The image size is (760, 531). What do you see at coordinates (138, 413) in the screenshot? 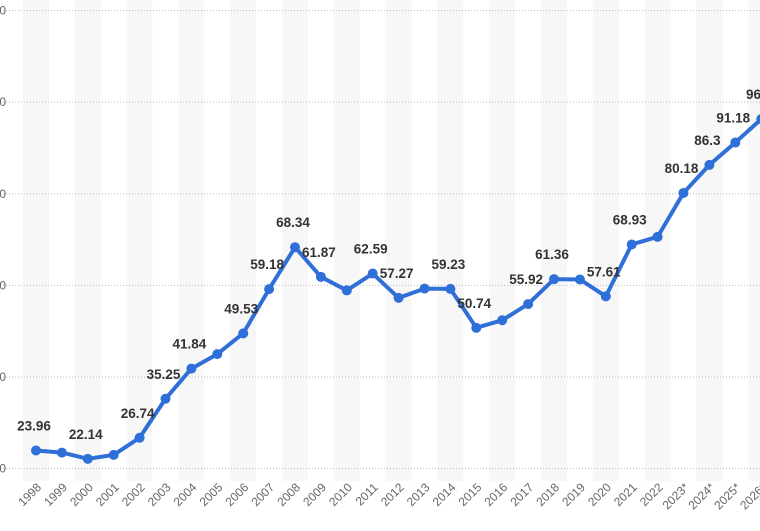
I see `value-label: 26.74` at bounding box center [138, 413].